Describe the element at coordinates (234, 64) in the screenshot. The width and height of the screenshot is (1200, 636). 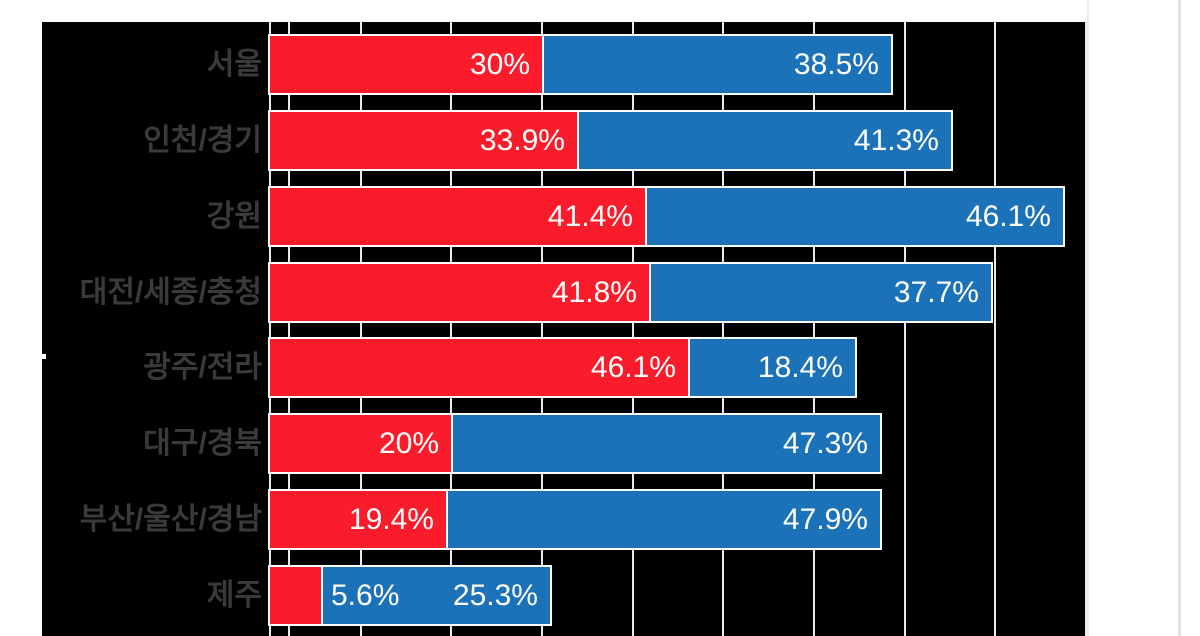
I see `category-label: 서울` at that location.